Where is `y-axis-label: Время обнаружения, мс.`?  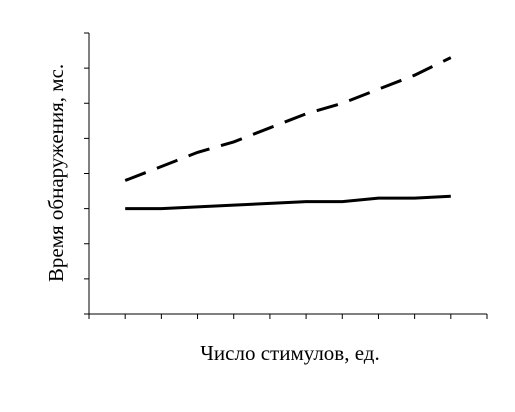 y-axis-label: Время обнаружения, мс. is located at coordinates (56, 173).